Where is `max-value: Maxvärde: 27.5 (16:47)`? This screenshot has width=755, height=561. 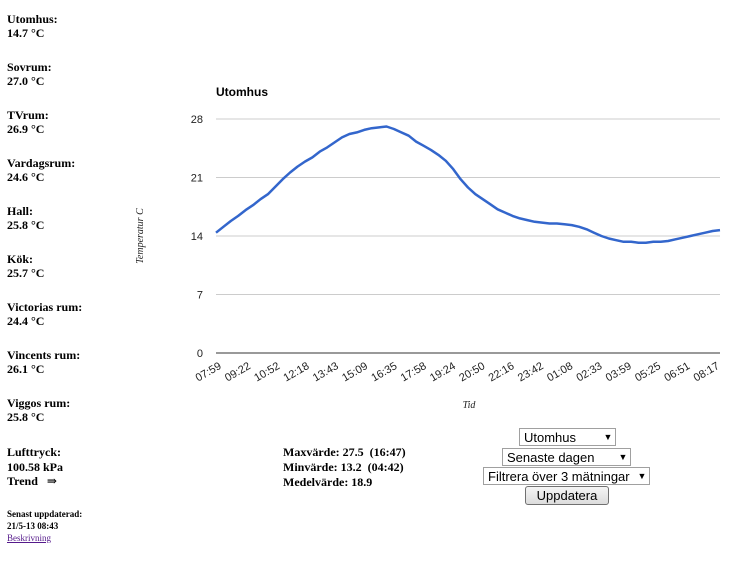
max-value: Maxvärde: 27.5 (16:47) is located at coordinates (344, 452).